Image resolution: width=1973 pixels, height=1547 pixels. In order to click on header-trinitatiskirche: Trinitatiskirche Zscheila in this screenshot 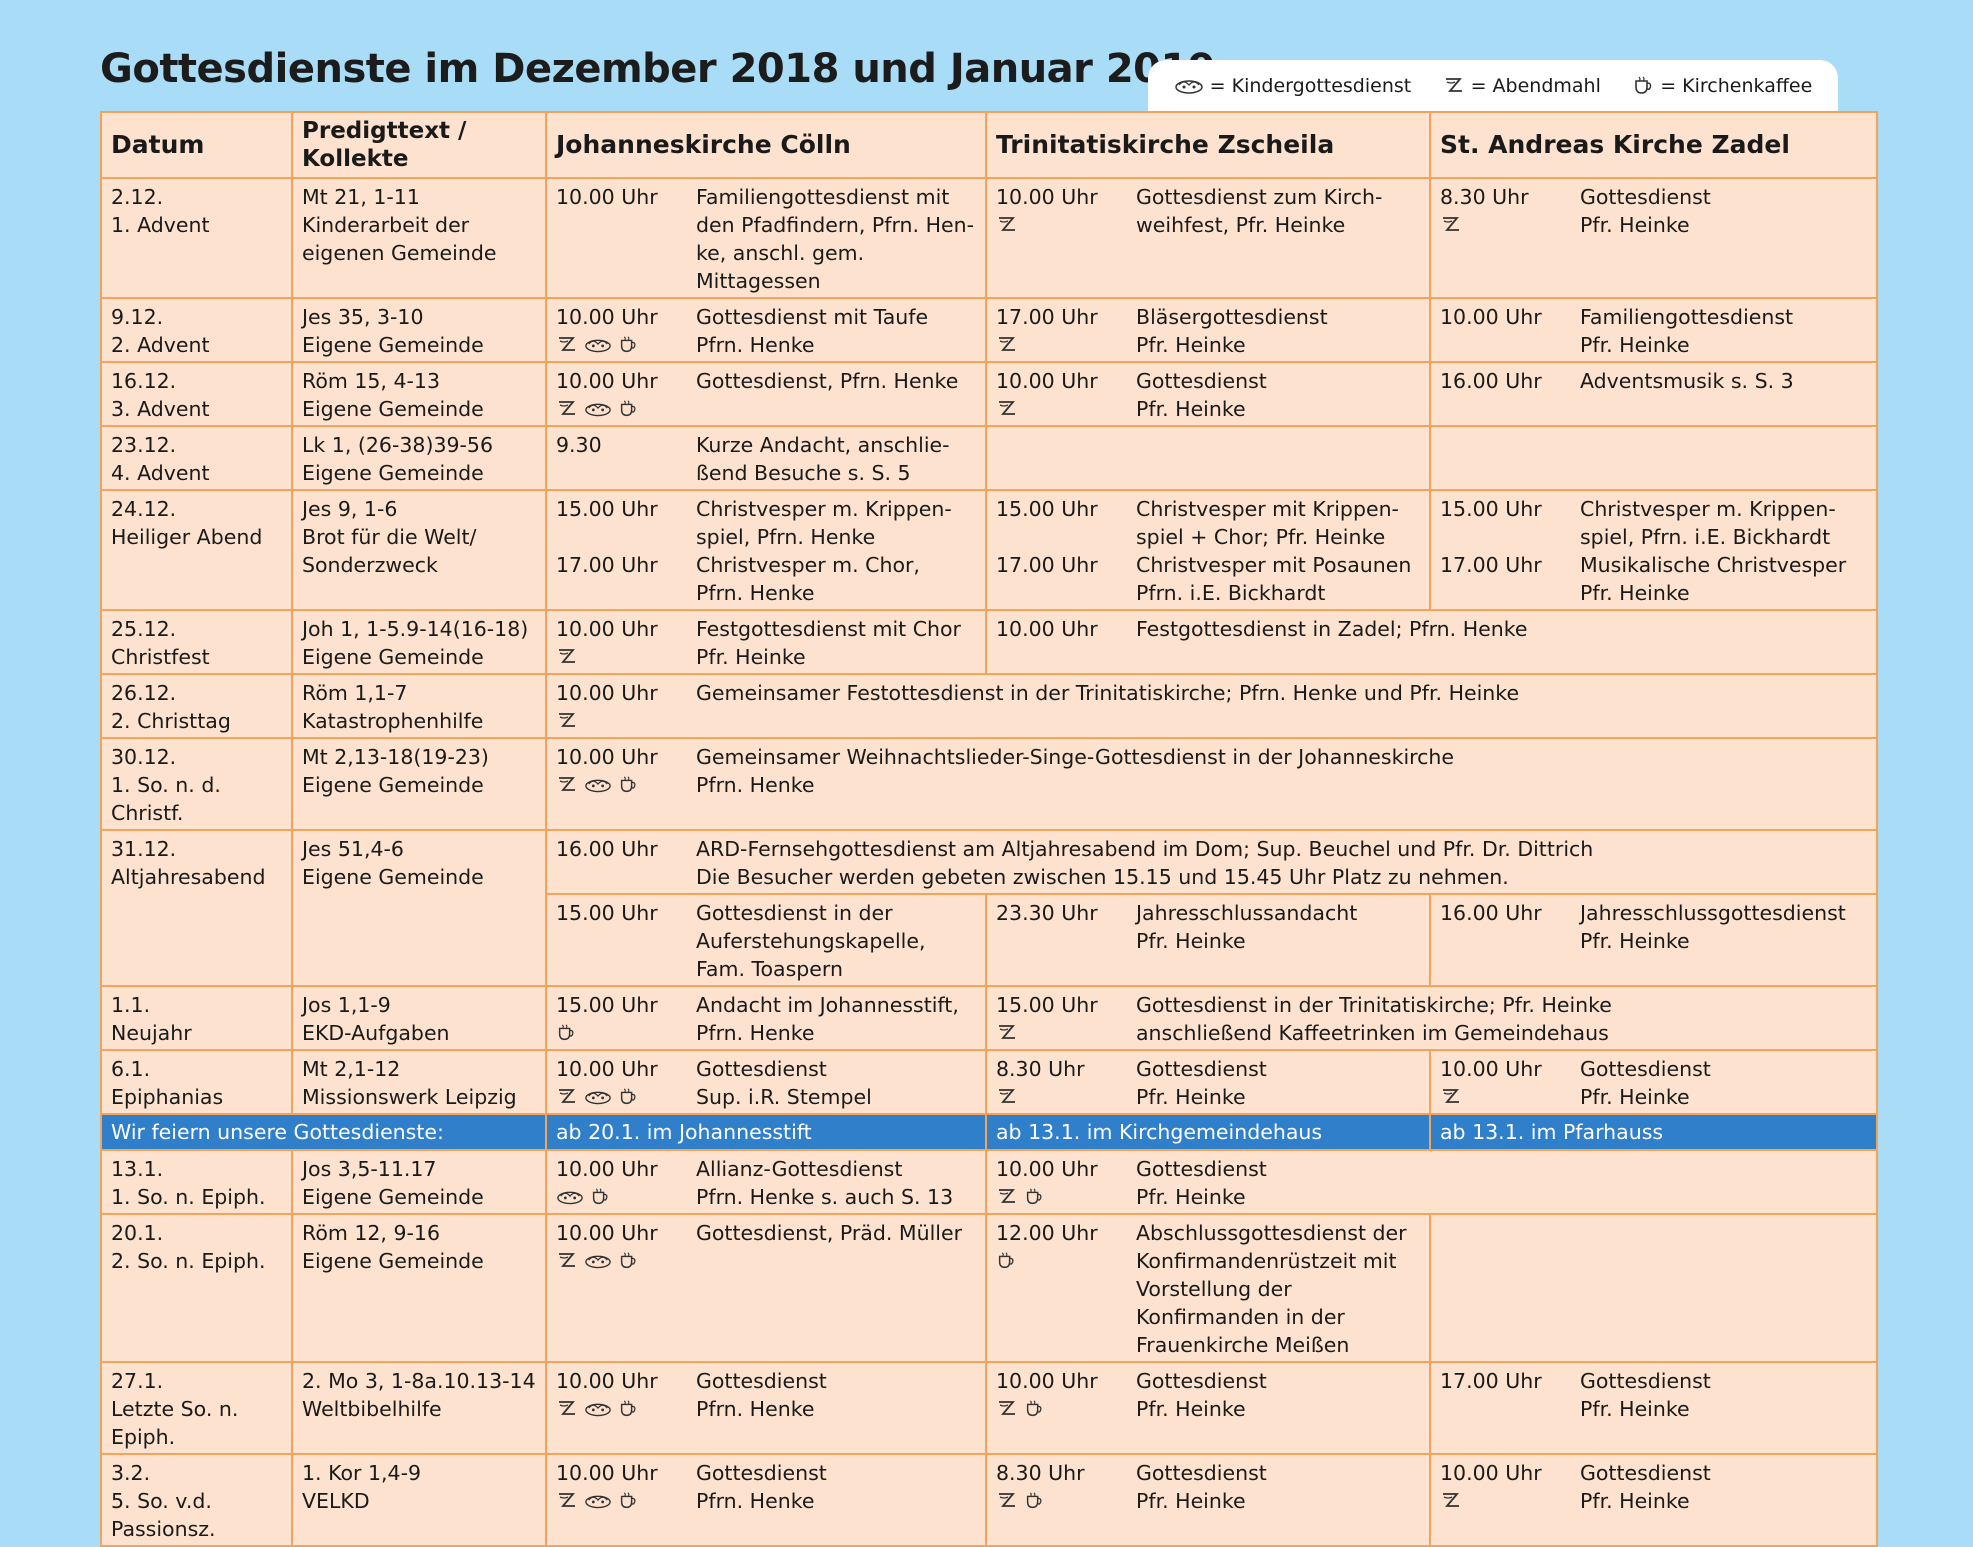, I will do `click(1208, 145)`.